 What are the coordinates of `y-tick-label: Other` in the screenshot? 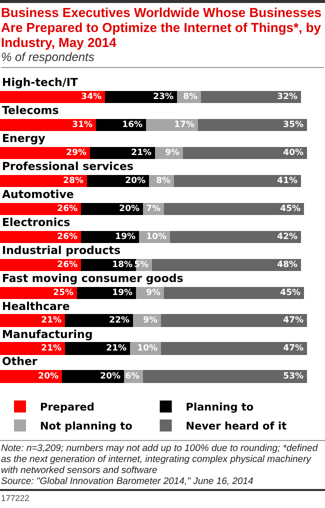 It's located at (20, 361).